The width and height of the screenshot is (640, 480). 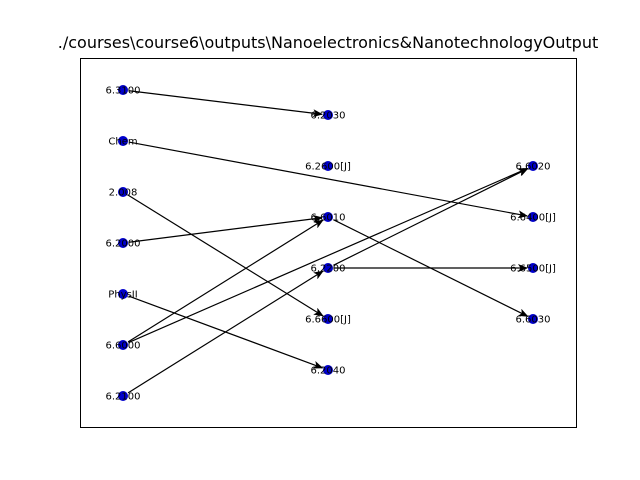 What do you see at coordinates (328, 180) in the screenshot?
I see `edge-chem-to-6-6400-j` at bounding box center [328, 180].